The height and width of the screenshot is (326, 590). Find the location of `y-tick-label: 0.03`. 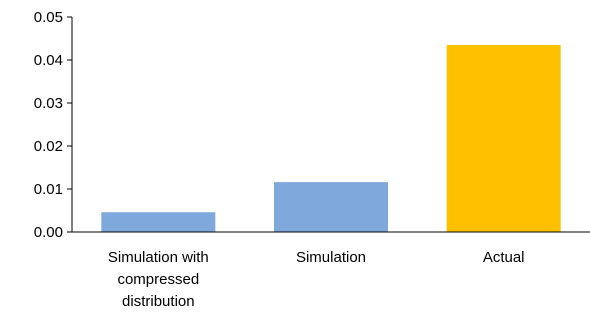

y-tick-label: 0.03 is located at coordinates (48, 103).